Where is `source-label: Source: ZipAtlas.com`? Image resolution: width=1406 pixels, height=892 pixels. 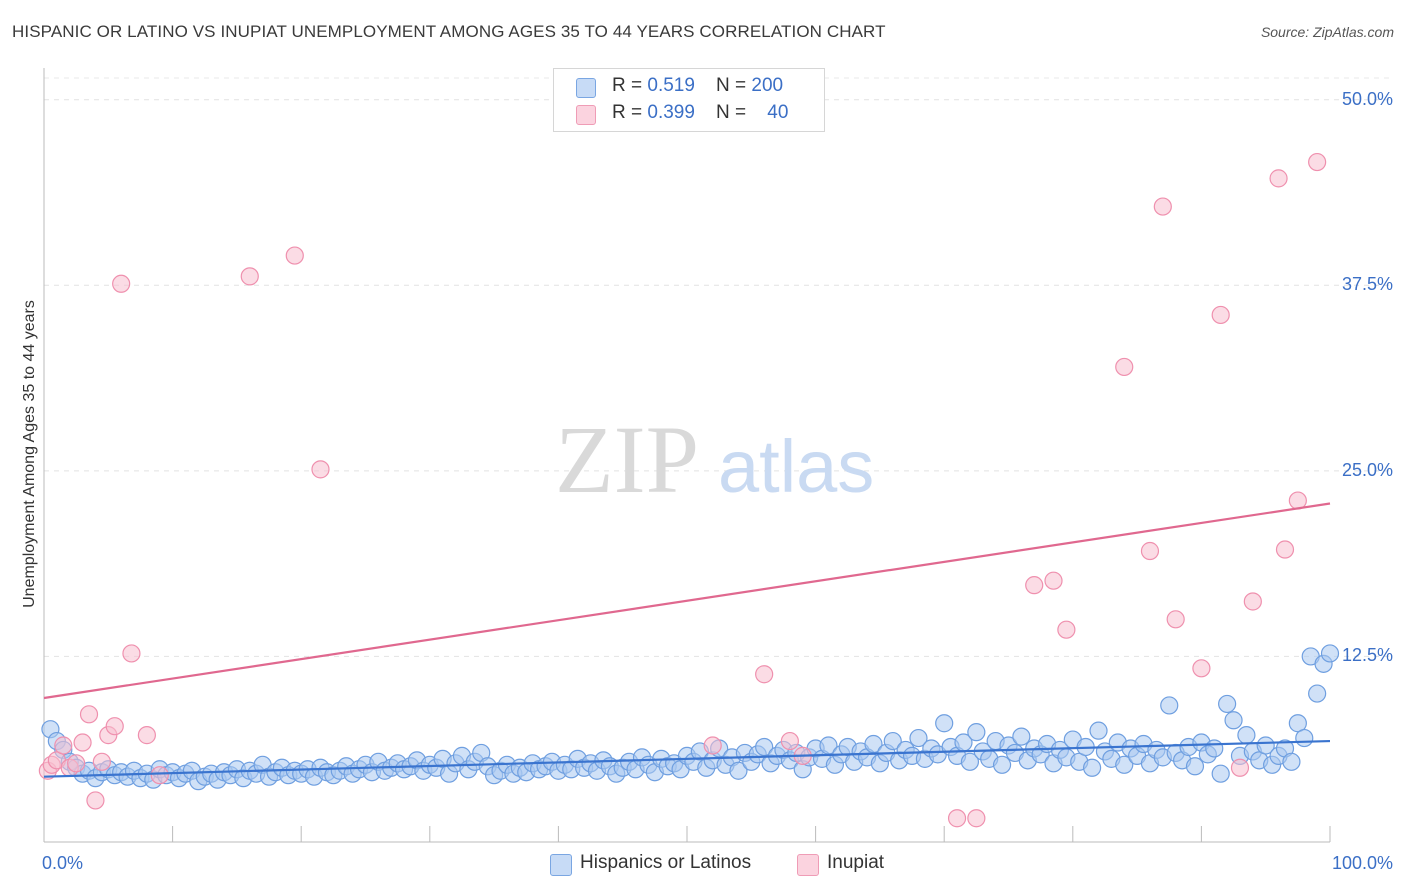
source-label: Source: ZipAtlas.com is located at coordinates (1327, 32).